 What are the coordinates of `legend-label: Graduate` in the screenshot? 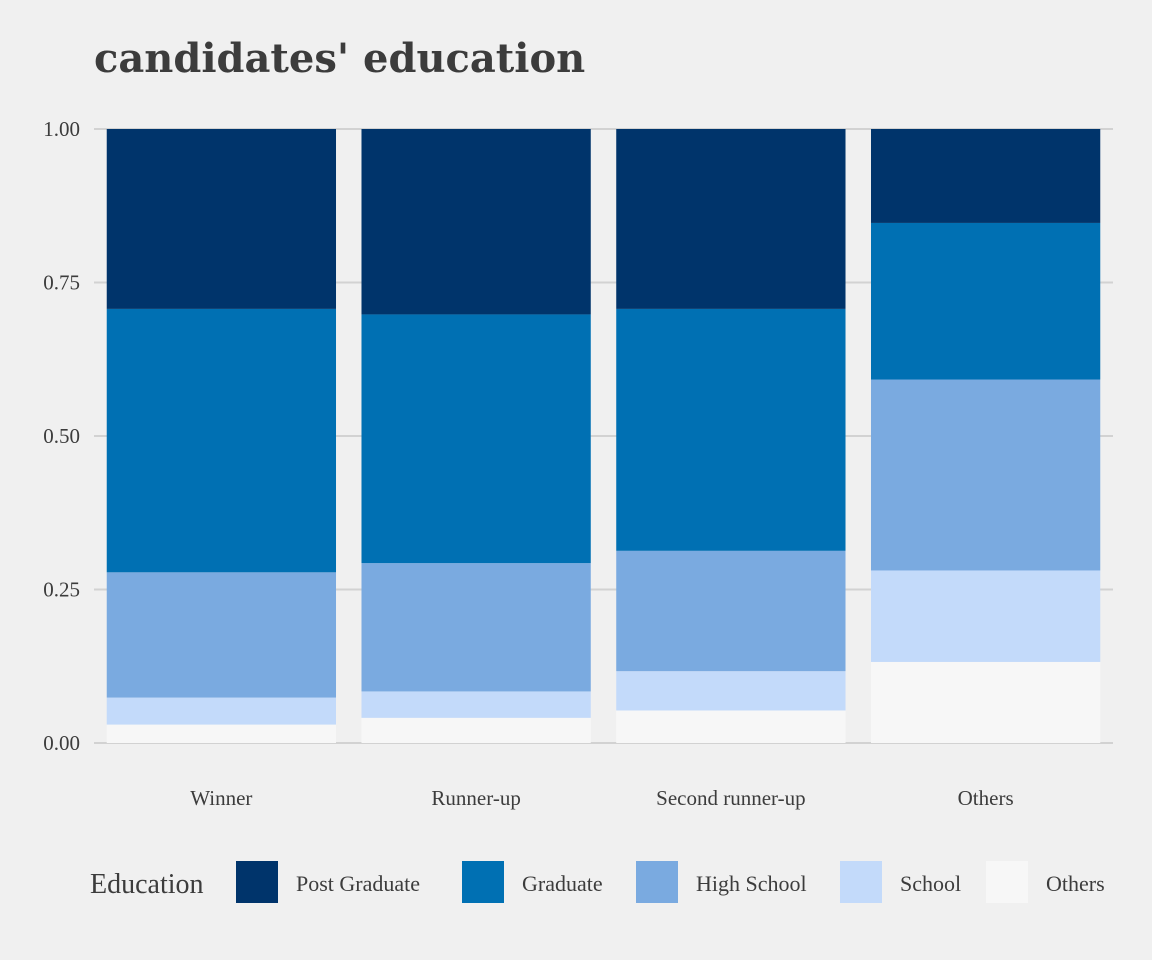 It's located at (562, 883).